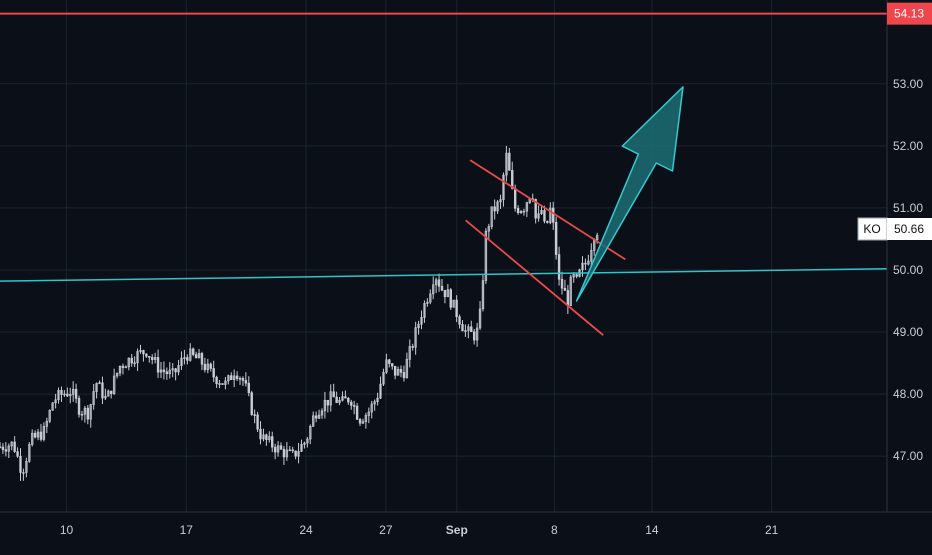 This screenshot has width=932, height=555. I want to click on x-tick-label: 14, so click(652, 530).